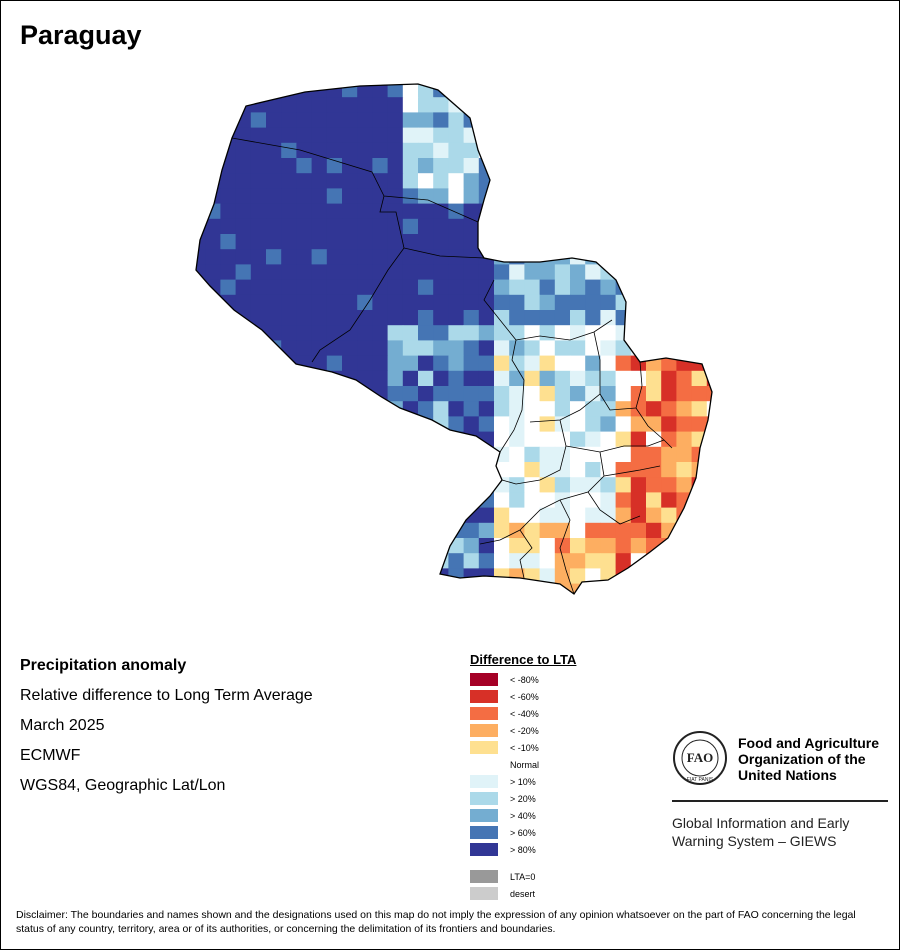 The width and height of the screenshot is (900, 950). I want to click on legend-item: > 10%, so click(523, 781).